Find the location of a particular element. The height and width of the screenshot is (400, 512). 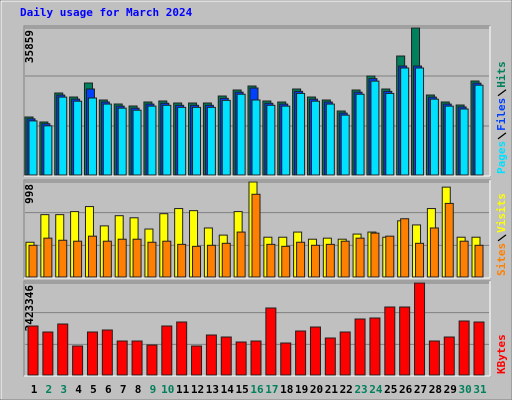

x-tick-label: 15 is located at coordinates (242, 389).